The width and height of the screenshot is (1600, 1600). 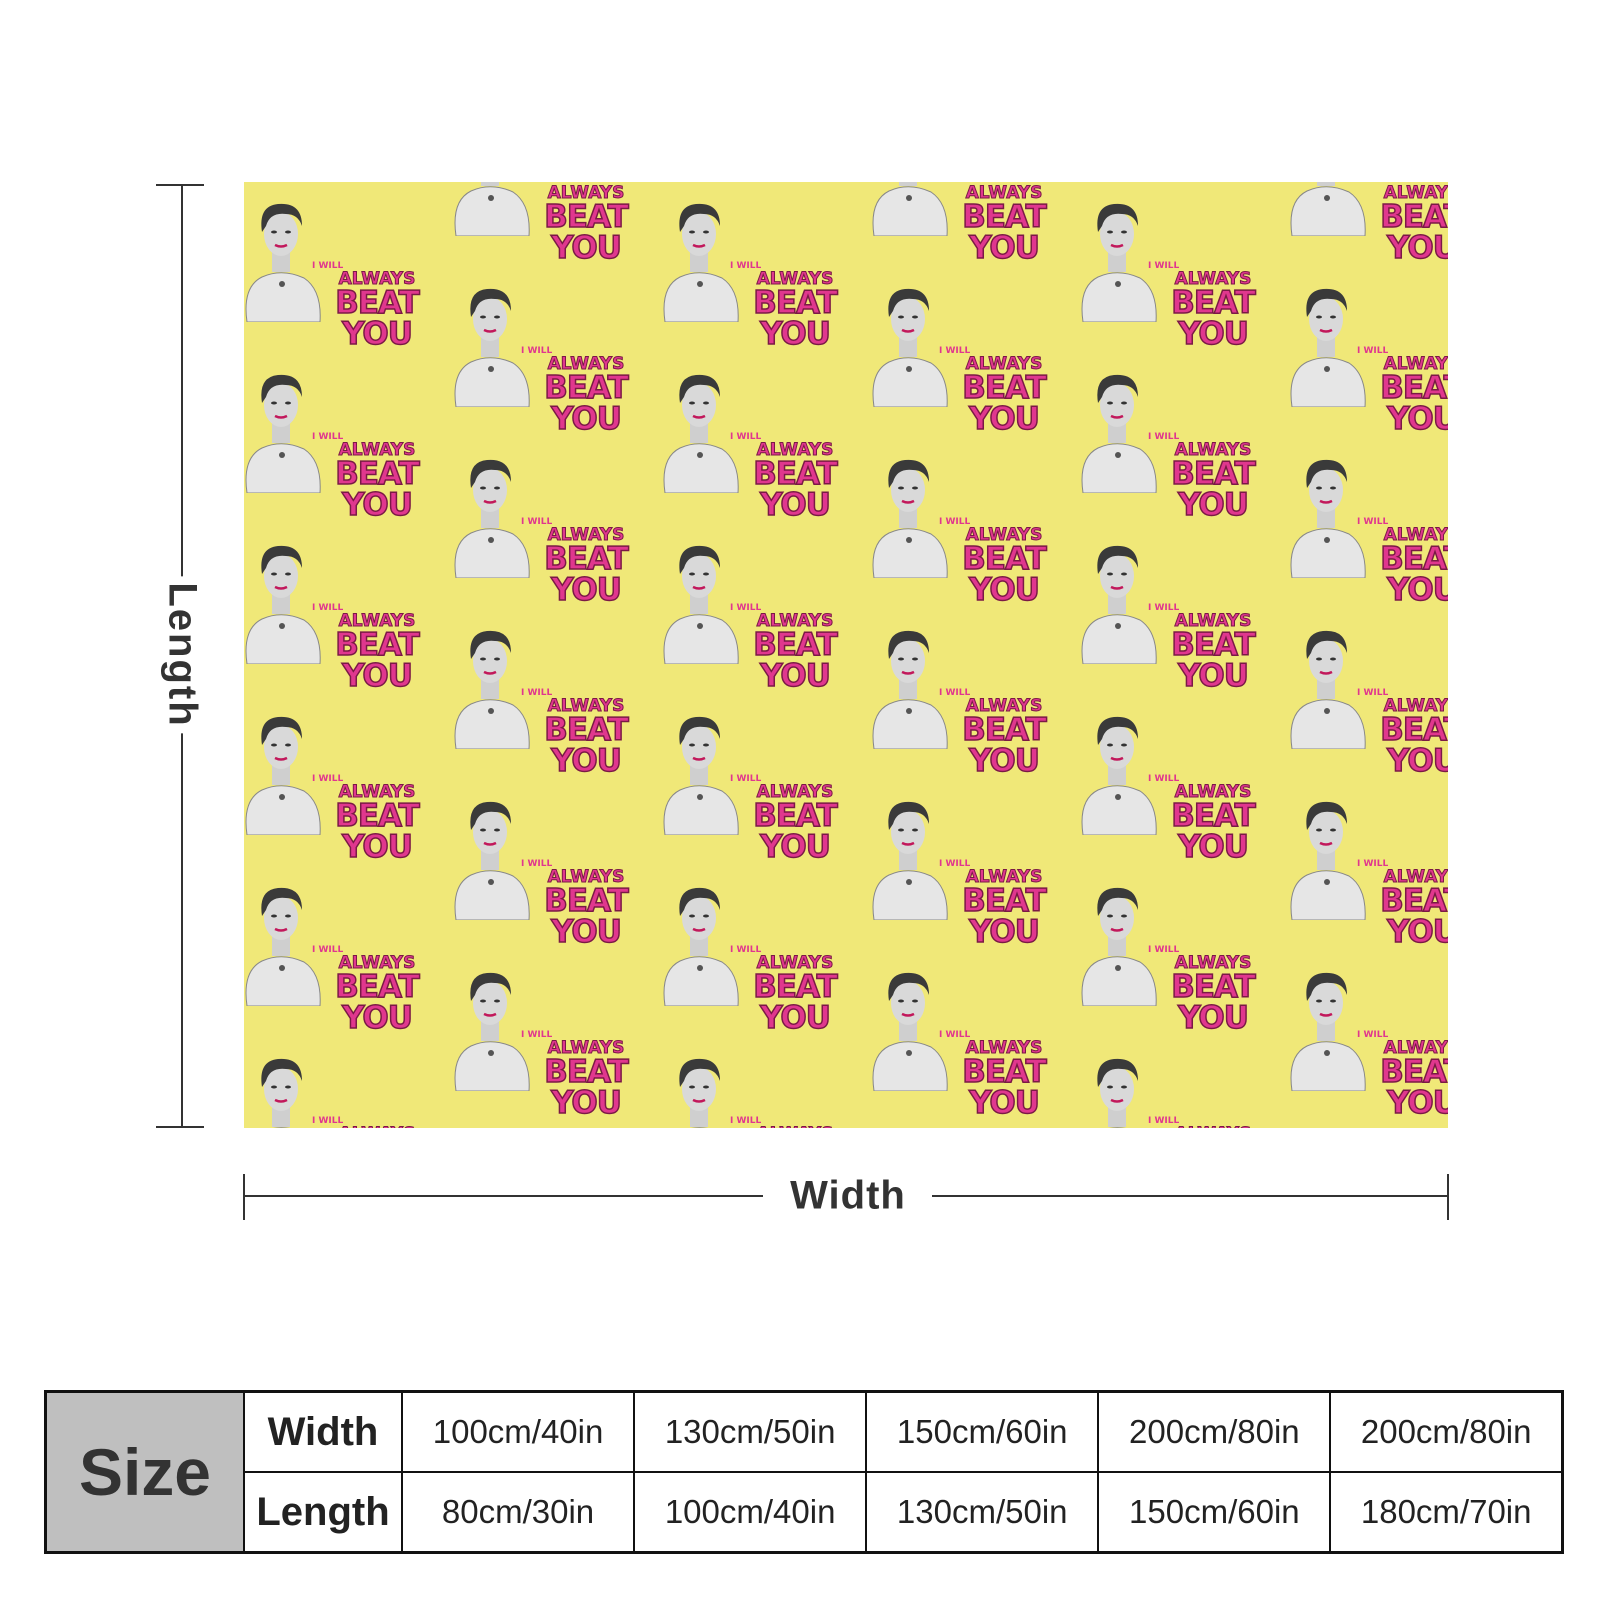 What do you see at coordinates (750, 1431) in the screenshot?
I see `width-value: 130cm/50in` at bounding box center [750, 1431].